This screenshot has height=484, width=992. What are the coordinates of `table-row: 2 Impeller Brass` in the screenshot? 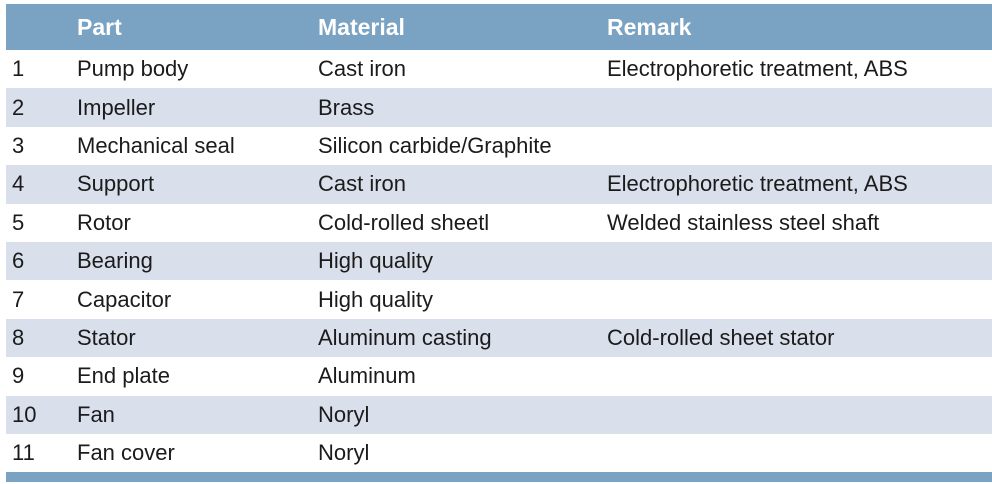 It's located at (499, 107).